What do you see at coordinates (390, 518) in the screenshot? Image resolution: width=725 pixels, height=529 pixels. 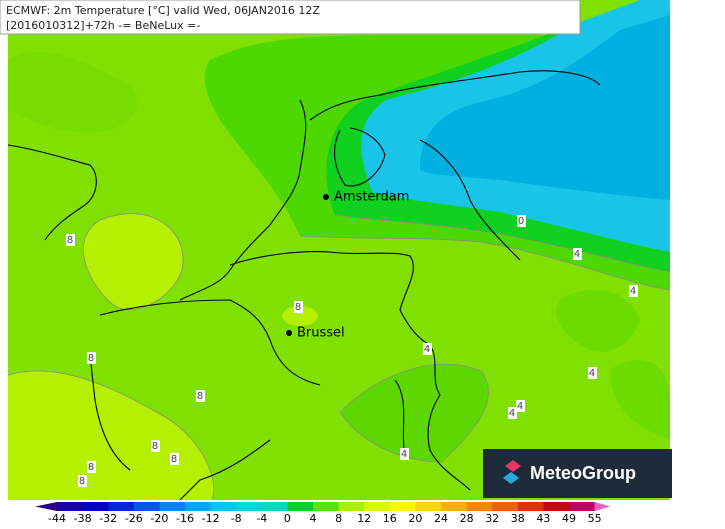 I see `colorbar-tick-label: 16` at bounding box center [390, 518].